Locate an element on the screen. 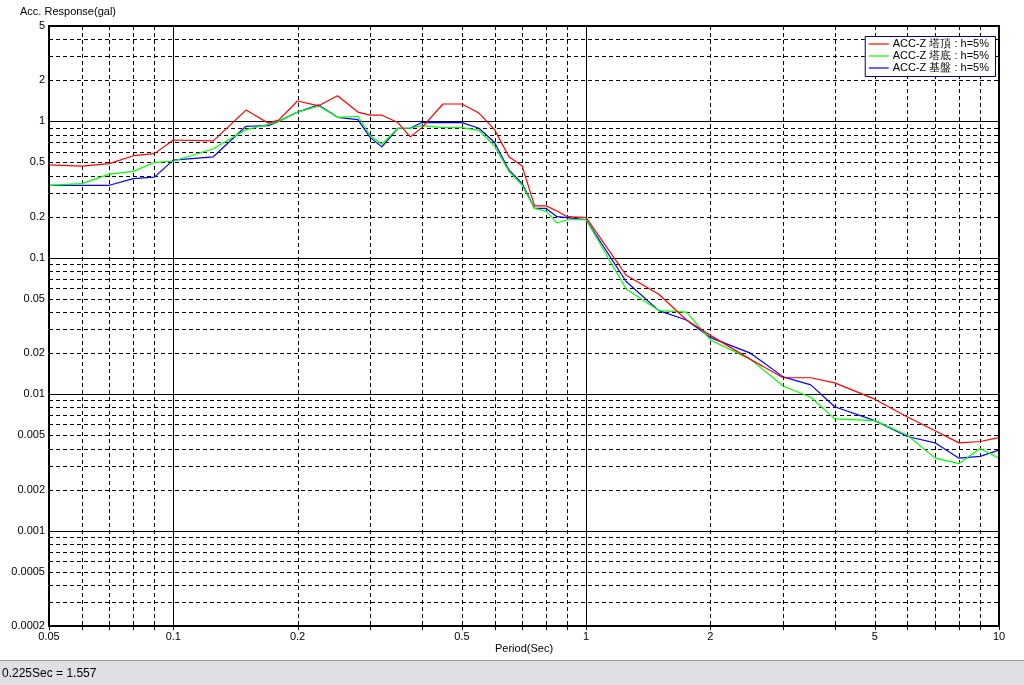  y-tick-label: 0.0005 is located at coordinates (28, 570).